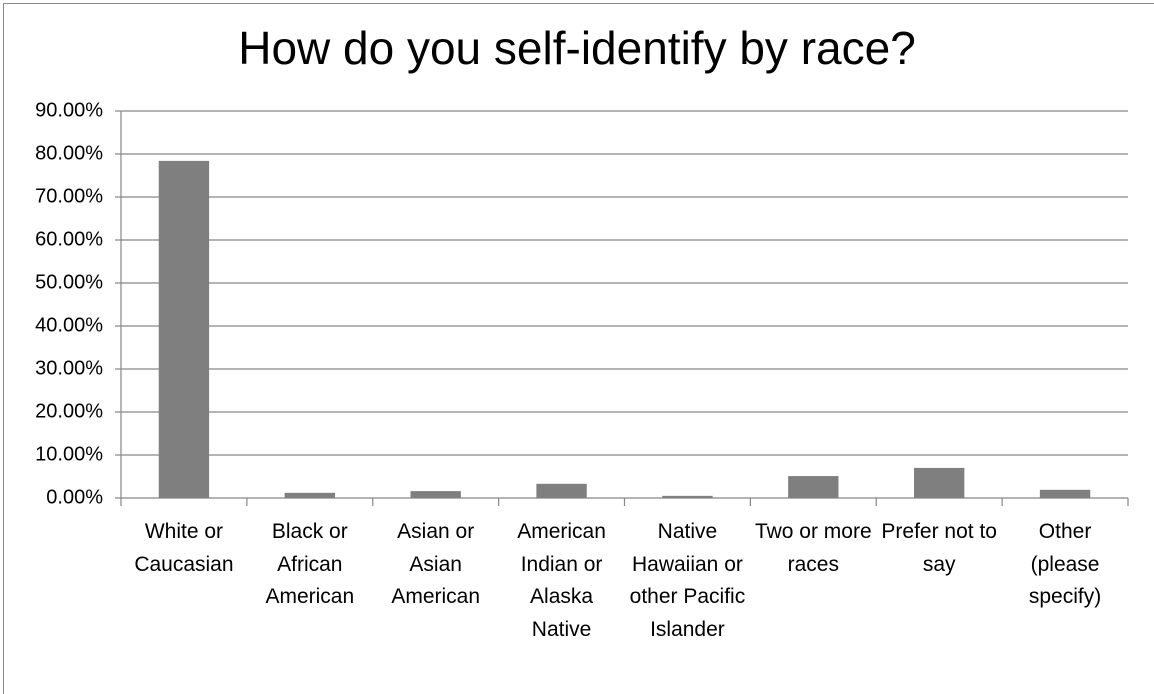 The height and width of the screenshot is (694, 1154). I want to click on y-tick-label: 60.00%, so click(69, 239).